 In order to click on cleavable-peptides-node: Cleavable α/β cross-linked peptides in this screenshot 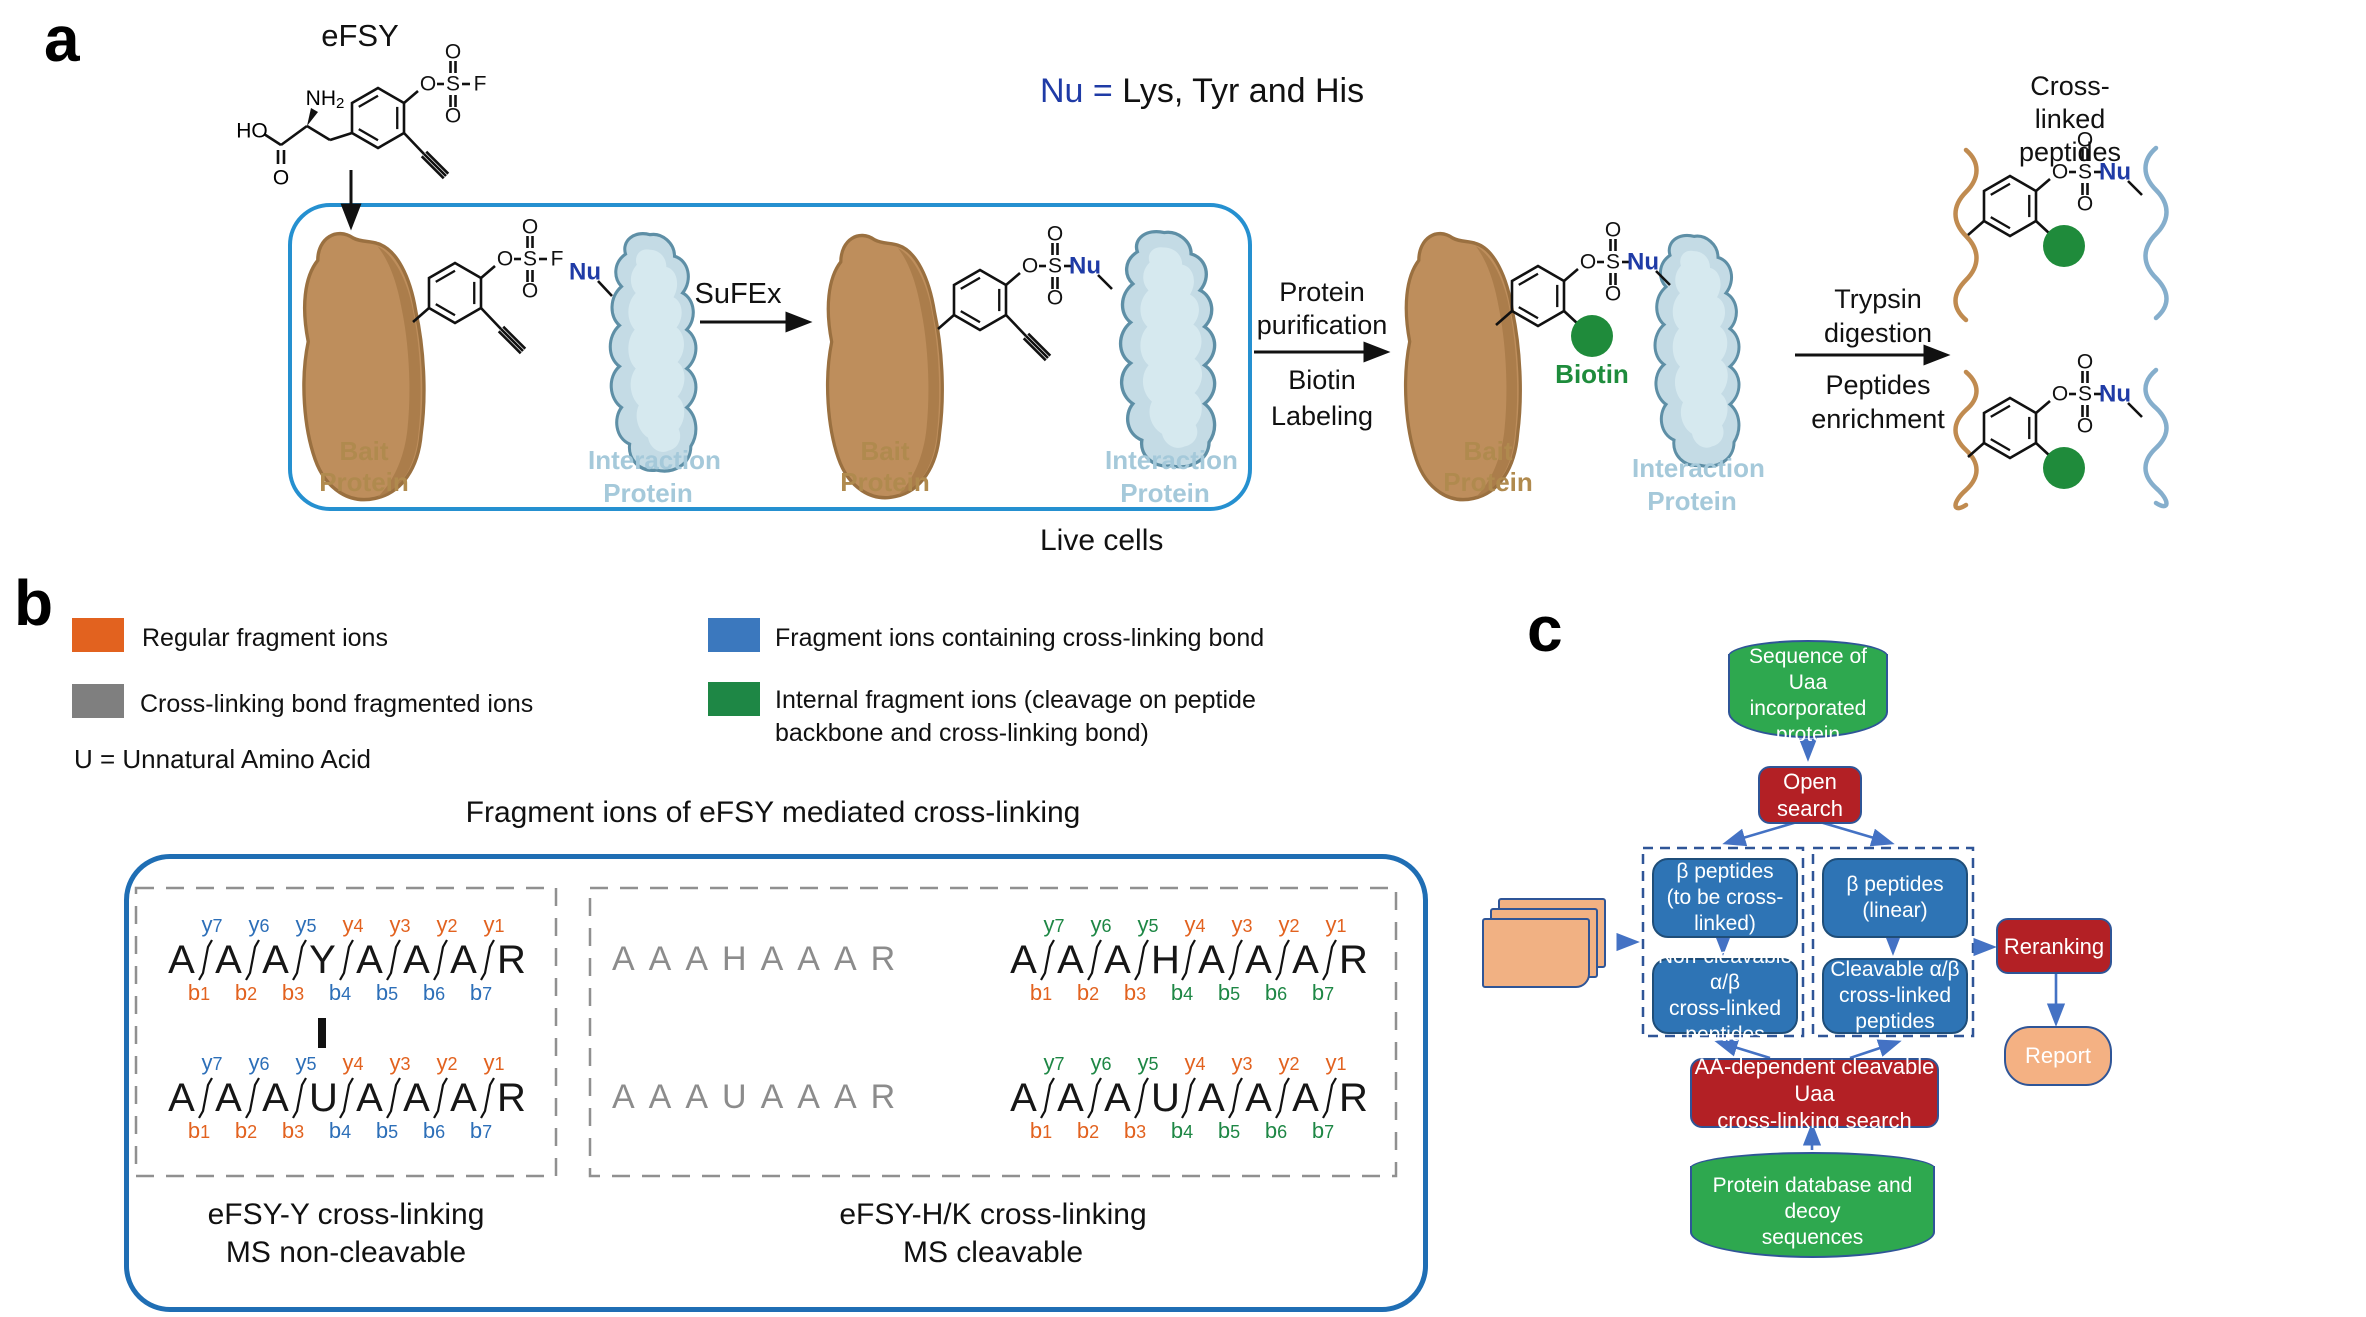, I will do `click(1895, 996)`.